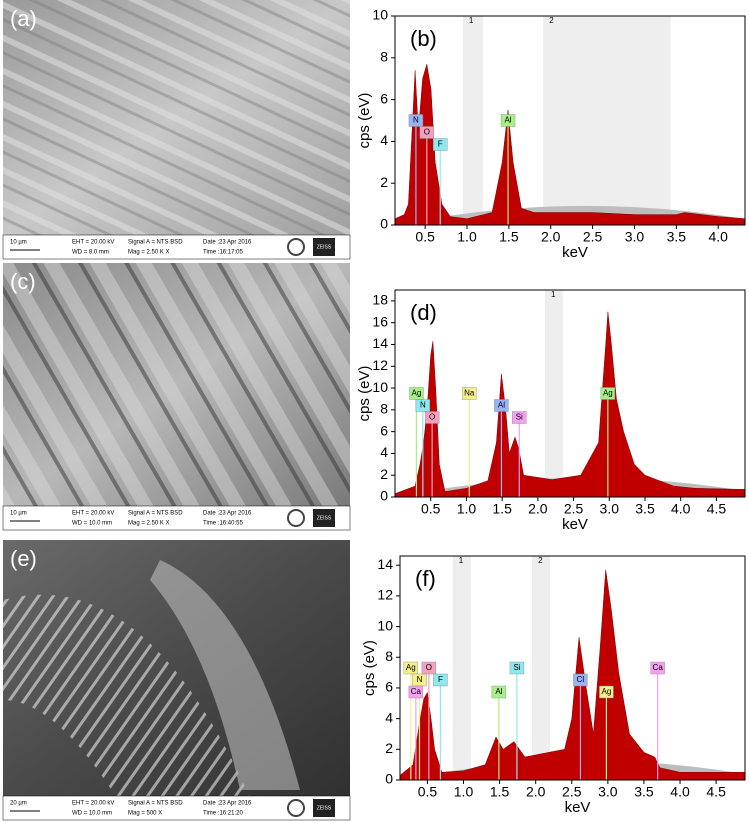  I want to click on y-tick-label: 12, so click(385, 595).